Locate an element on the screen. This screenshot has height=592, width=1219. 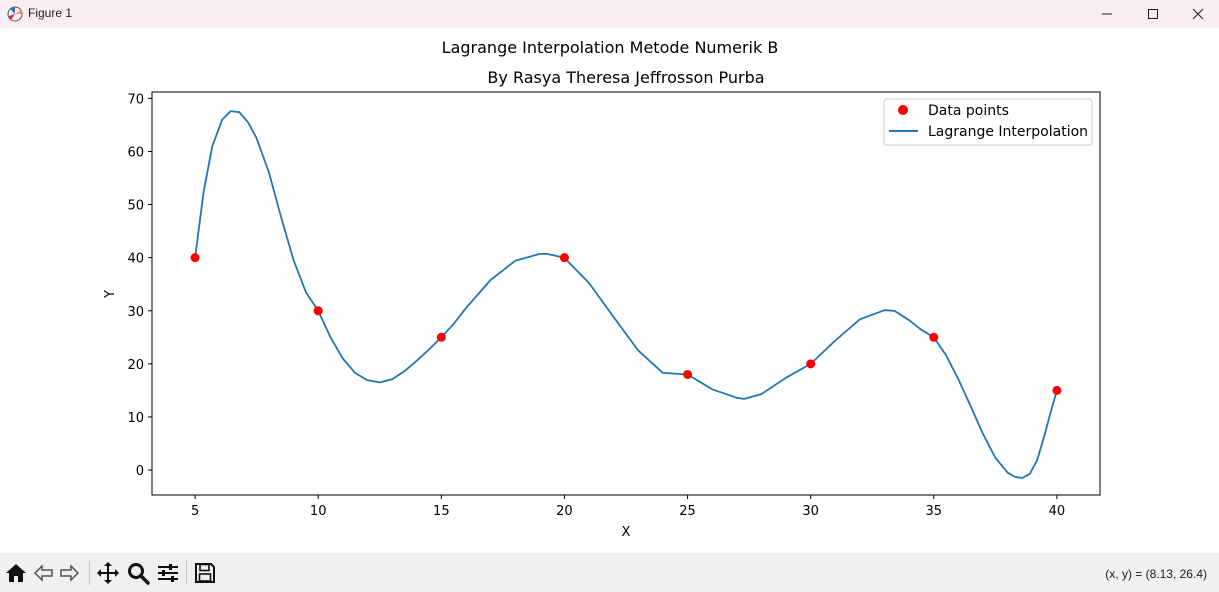
y-tick-label: 10 is located at coordinates (135, 418).